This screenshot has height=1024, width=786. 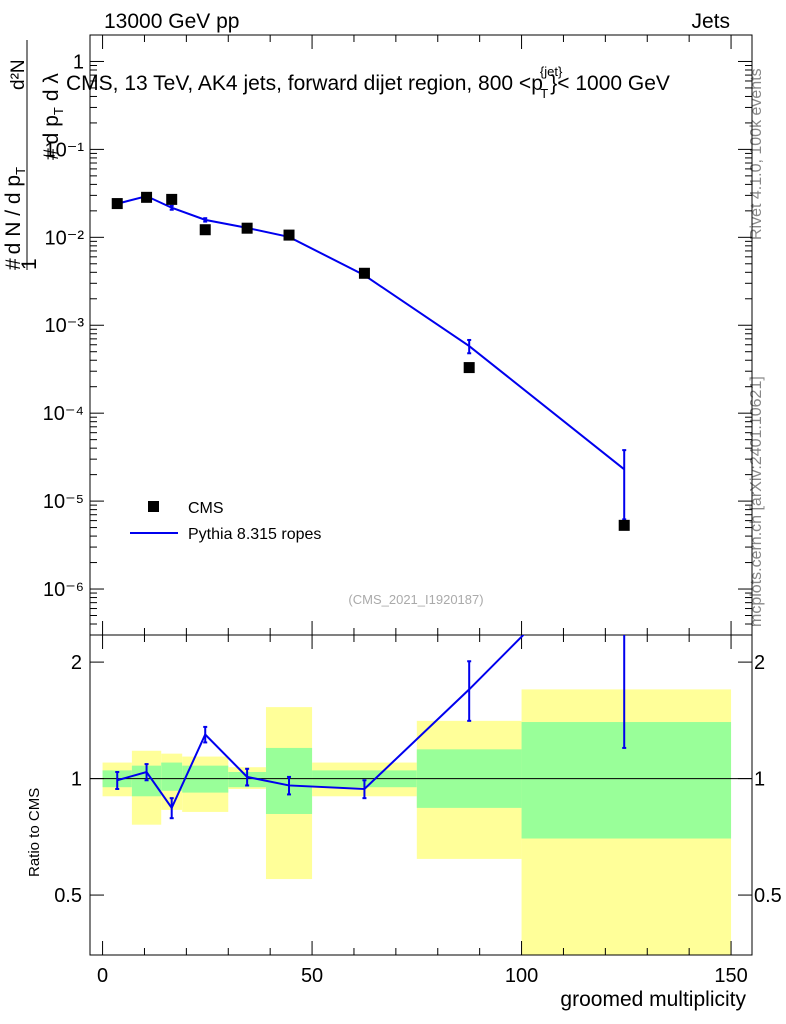 What do you see at coordinates (68, 896) in the screenshot?
I see `ratio-ytick-label: 0.5` at bounding box center [68, 896].